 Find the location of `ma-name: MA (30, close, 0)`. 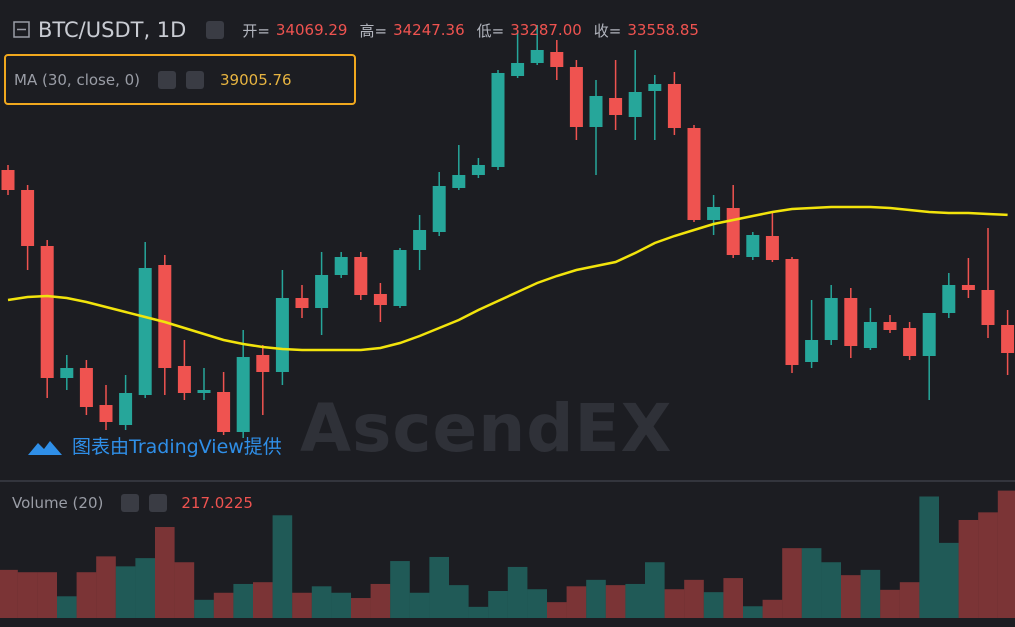

ma-name: MA (30, close, 0) is located at coordinates (77, 79).